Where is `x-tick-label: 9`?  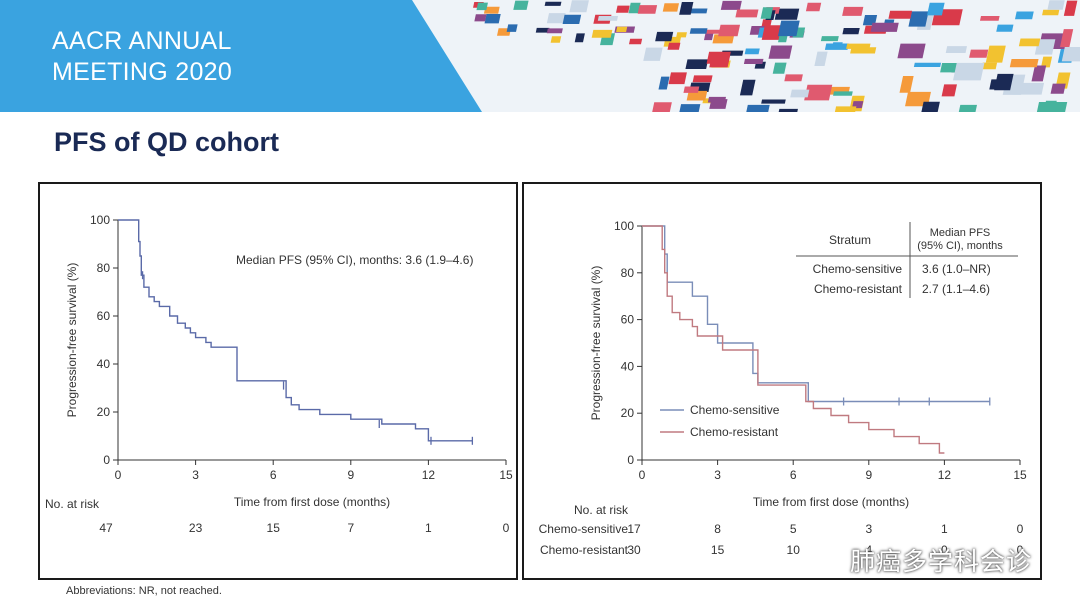
x-tick-label: 9 is located at coordinates (868, 475).